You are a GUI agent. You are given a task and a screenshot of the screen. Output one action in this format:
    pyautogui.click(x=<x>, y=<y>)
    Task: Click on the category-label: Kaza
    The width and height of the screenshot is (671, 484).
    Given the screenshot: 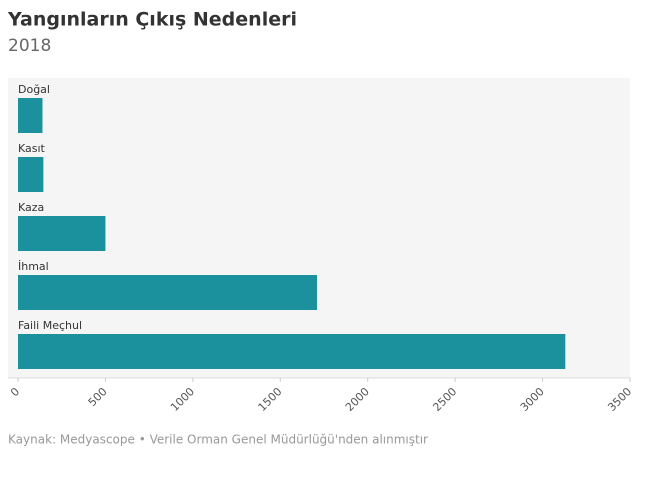 What is the action you would take?
    pyautogui.click(x=31, y=207)
    